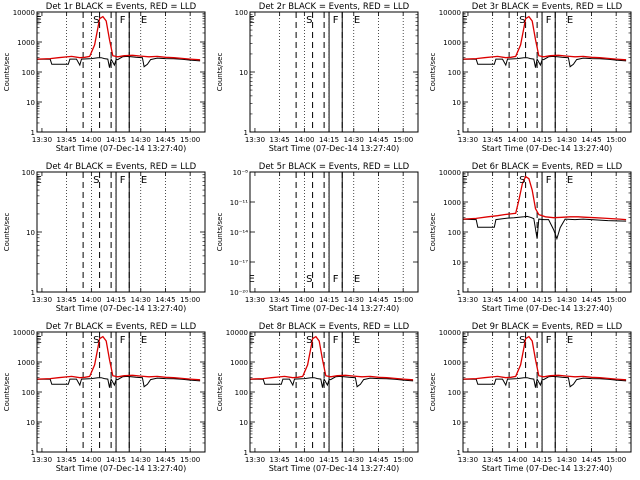  I want to click on chart-title: Det 9r BLACK = Events, RED = LLD, so click(547, 327).